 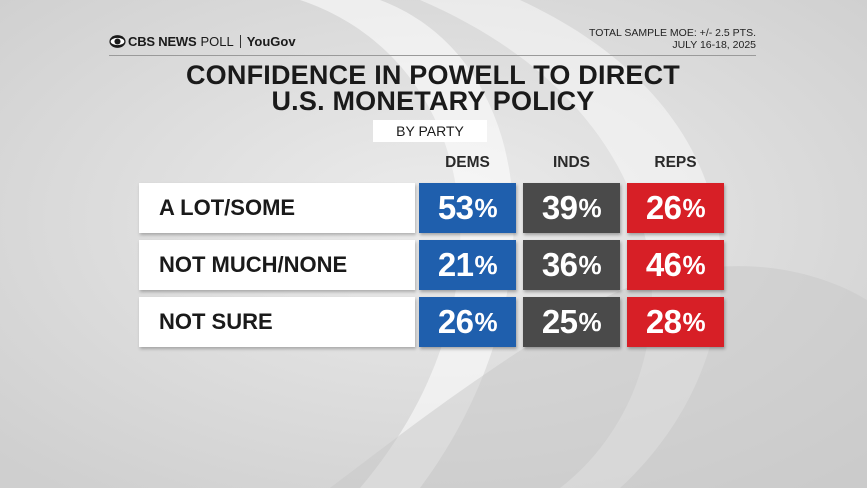 I want to click on value-number: 28, so click(x=663, y=321).